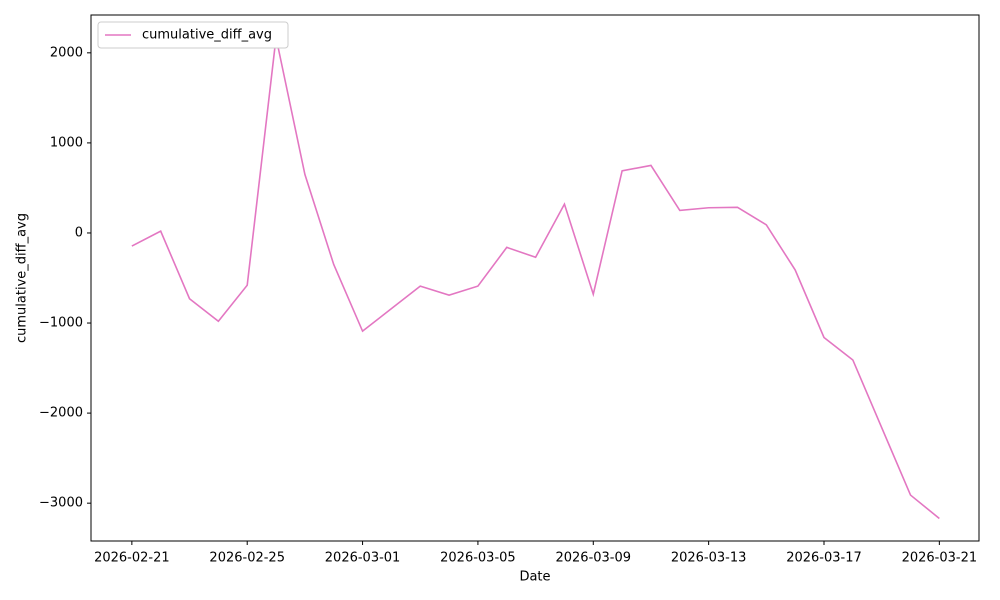  Describe the element at coordinates (66, 52) in the screenshot. I see `y-tick-label: 2000` at that location.